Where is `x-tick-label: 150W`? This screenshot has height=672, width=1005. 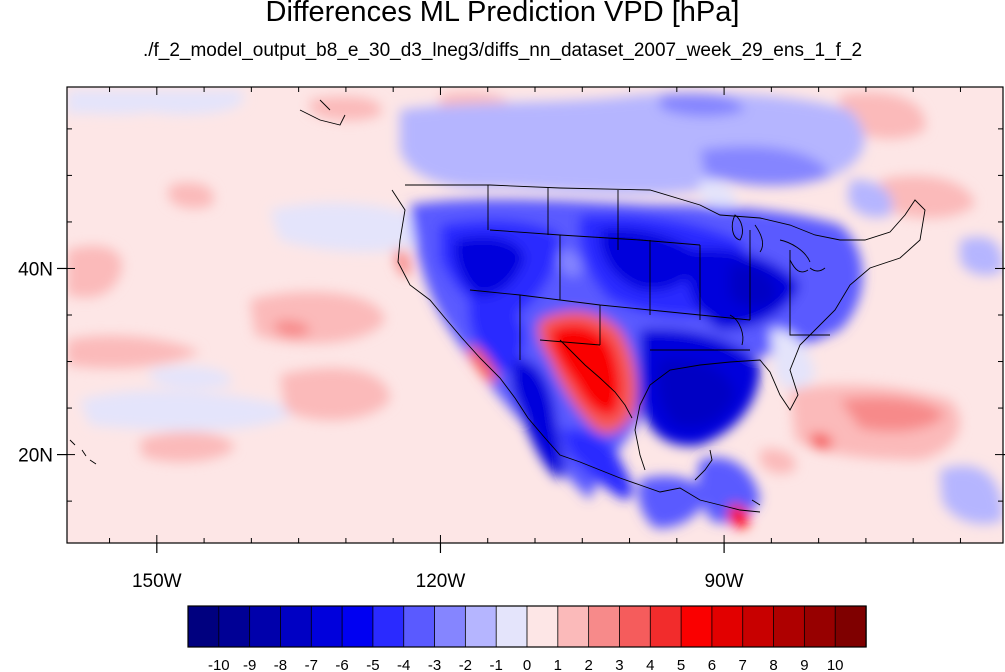 x-tick-label: 150W is located at coordinates (157, 581).